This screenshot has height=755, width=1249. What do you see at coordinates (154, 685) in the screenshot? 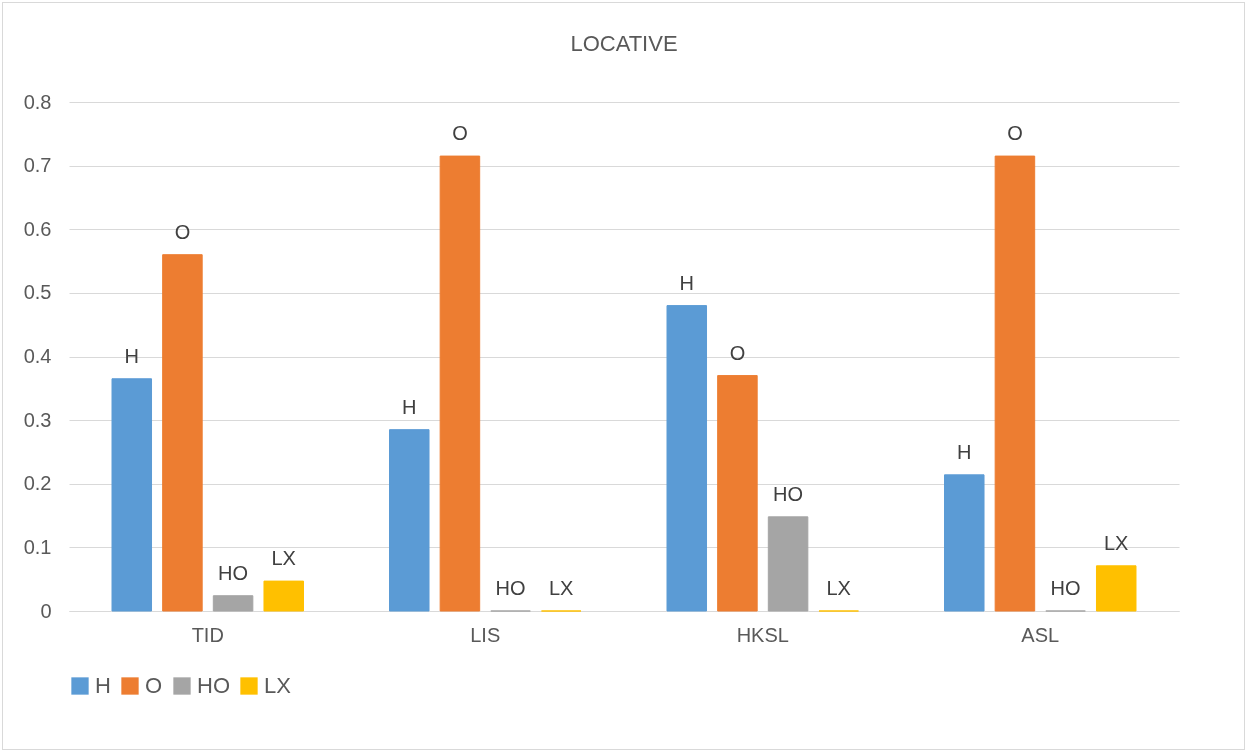
I see `legend-label: O` at bounding box center [154, 685].